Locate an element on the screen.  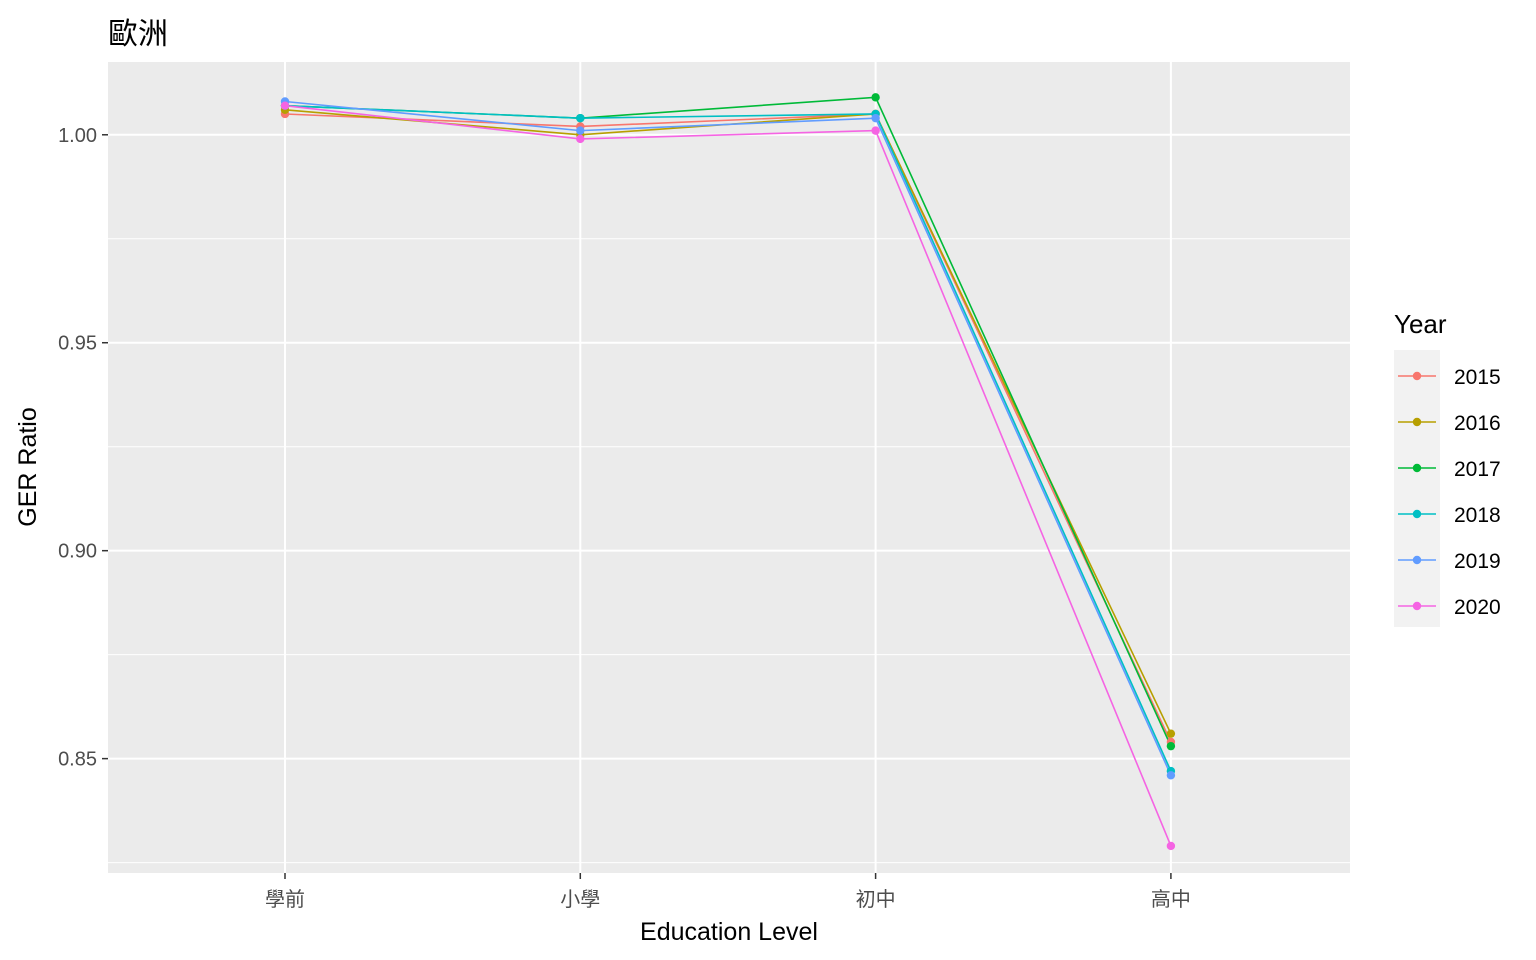
legend-item-2017: 2017 is located at coordinates (1449, 469).